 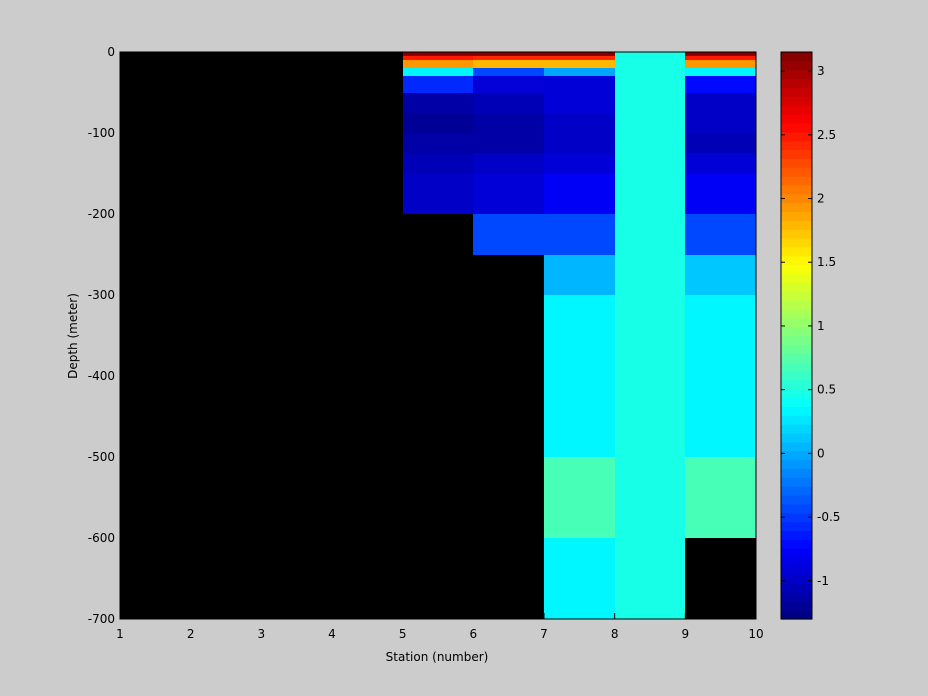 What do you see at coordinates (107, 335) in the screenshot?
I see `y-axis: 0 -100 -200 -300 -400 -500 -600 -700` at bounding box center [107, 335].